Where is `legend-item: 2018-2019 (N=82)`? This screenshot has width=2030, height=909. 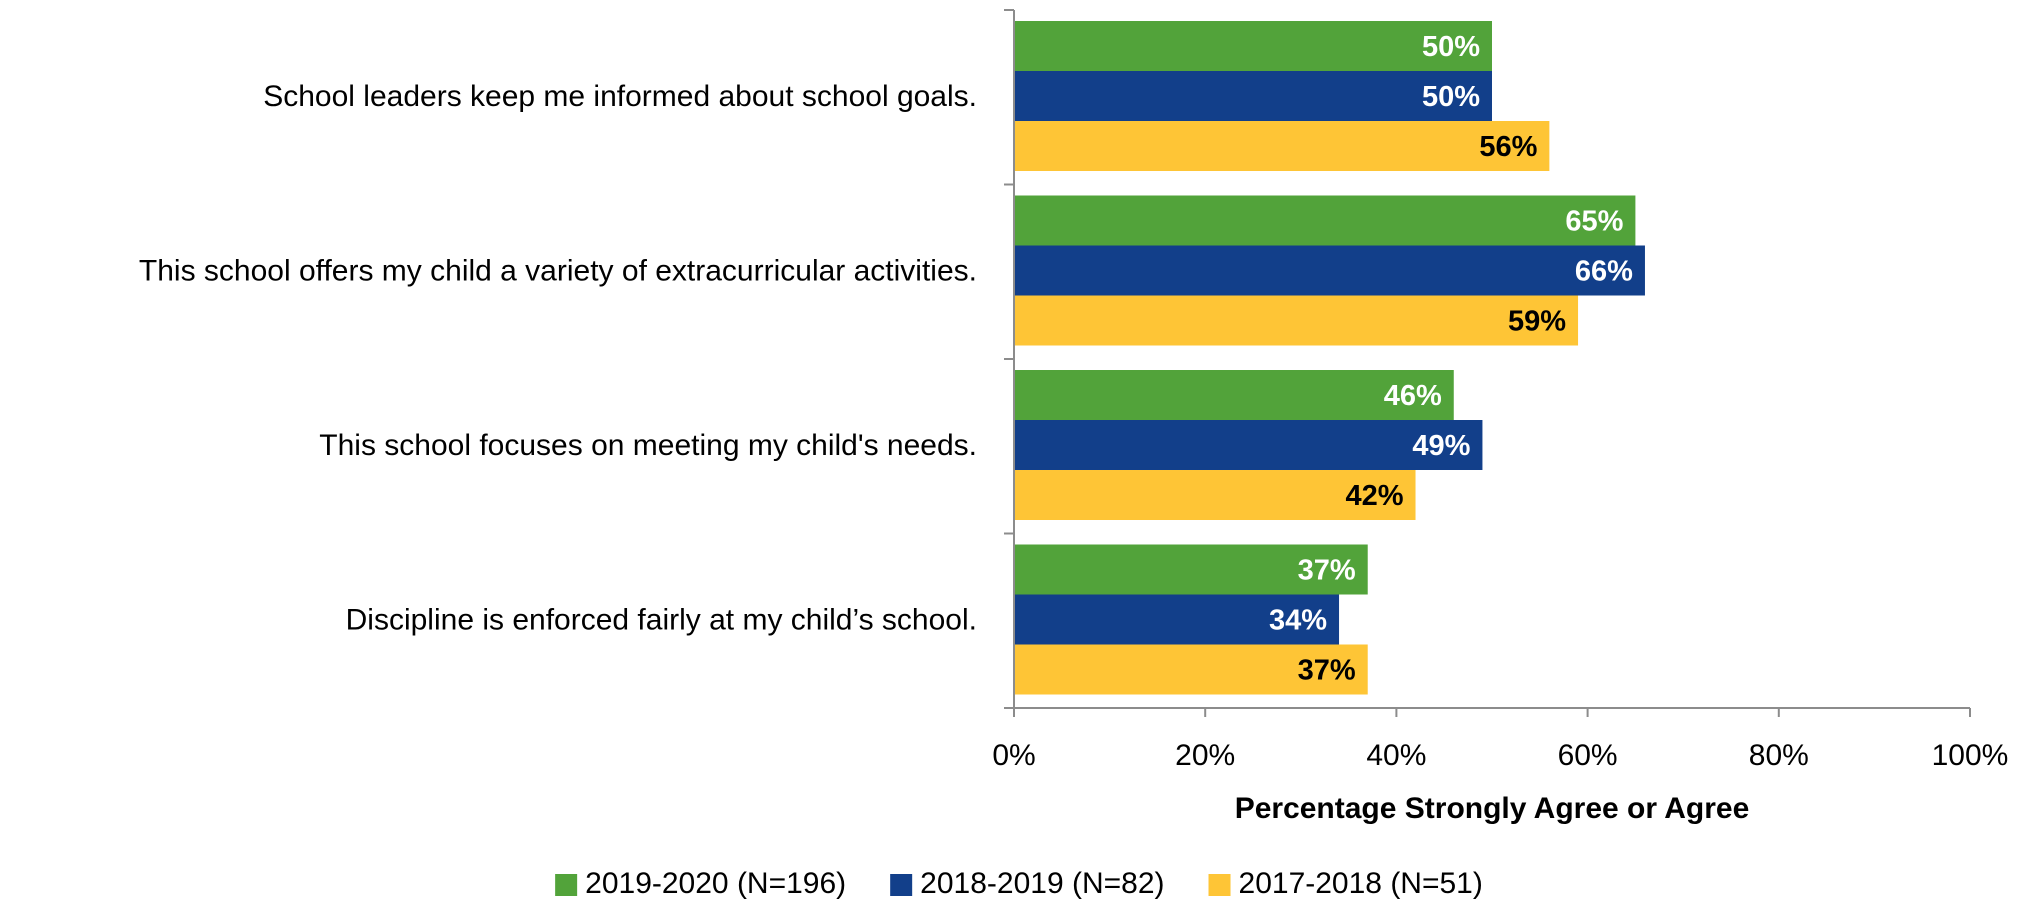 legend-item: 2018-2019 (N=82) is located at coordinates (1027, 883).